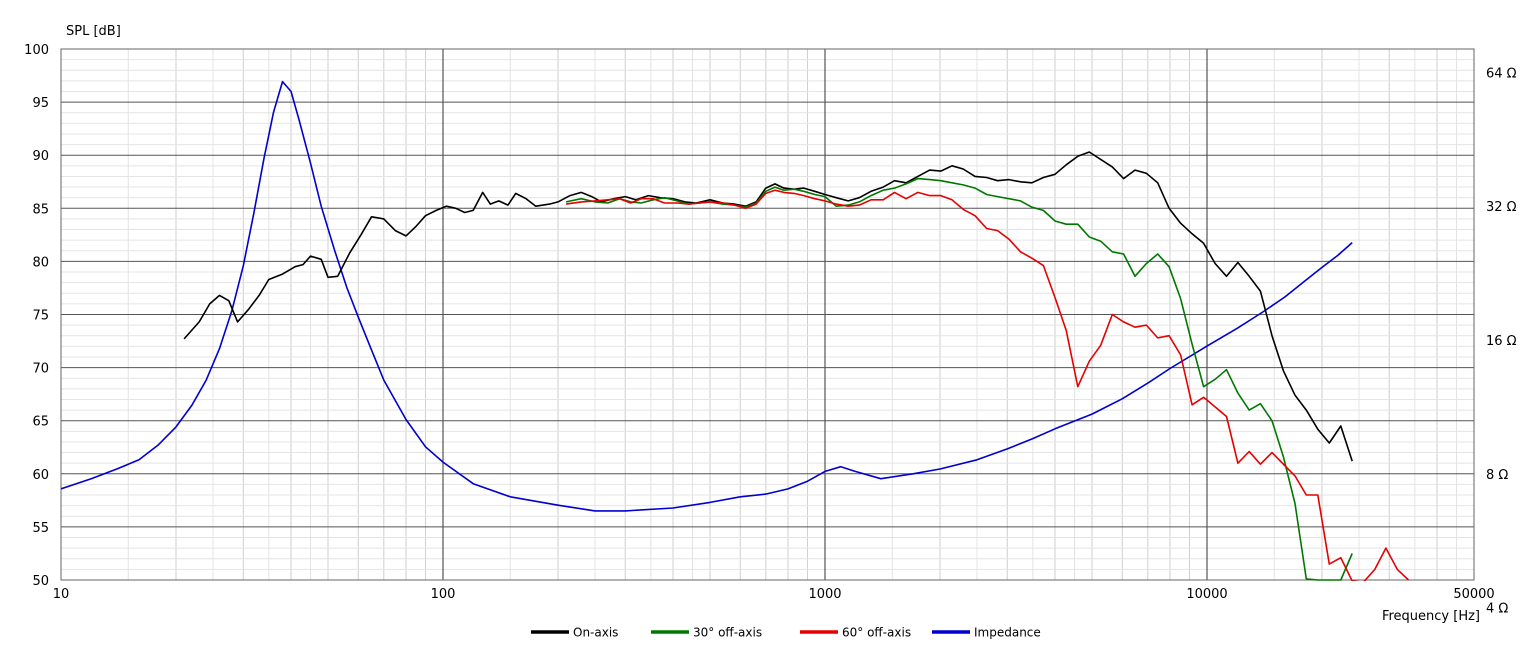  I want to click on x-tick-label: 1000, so click(824, 594).